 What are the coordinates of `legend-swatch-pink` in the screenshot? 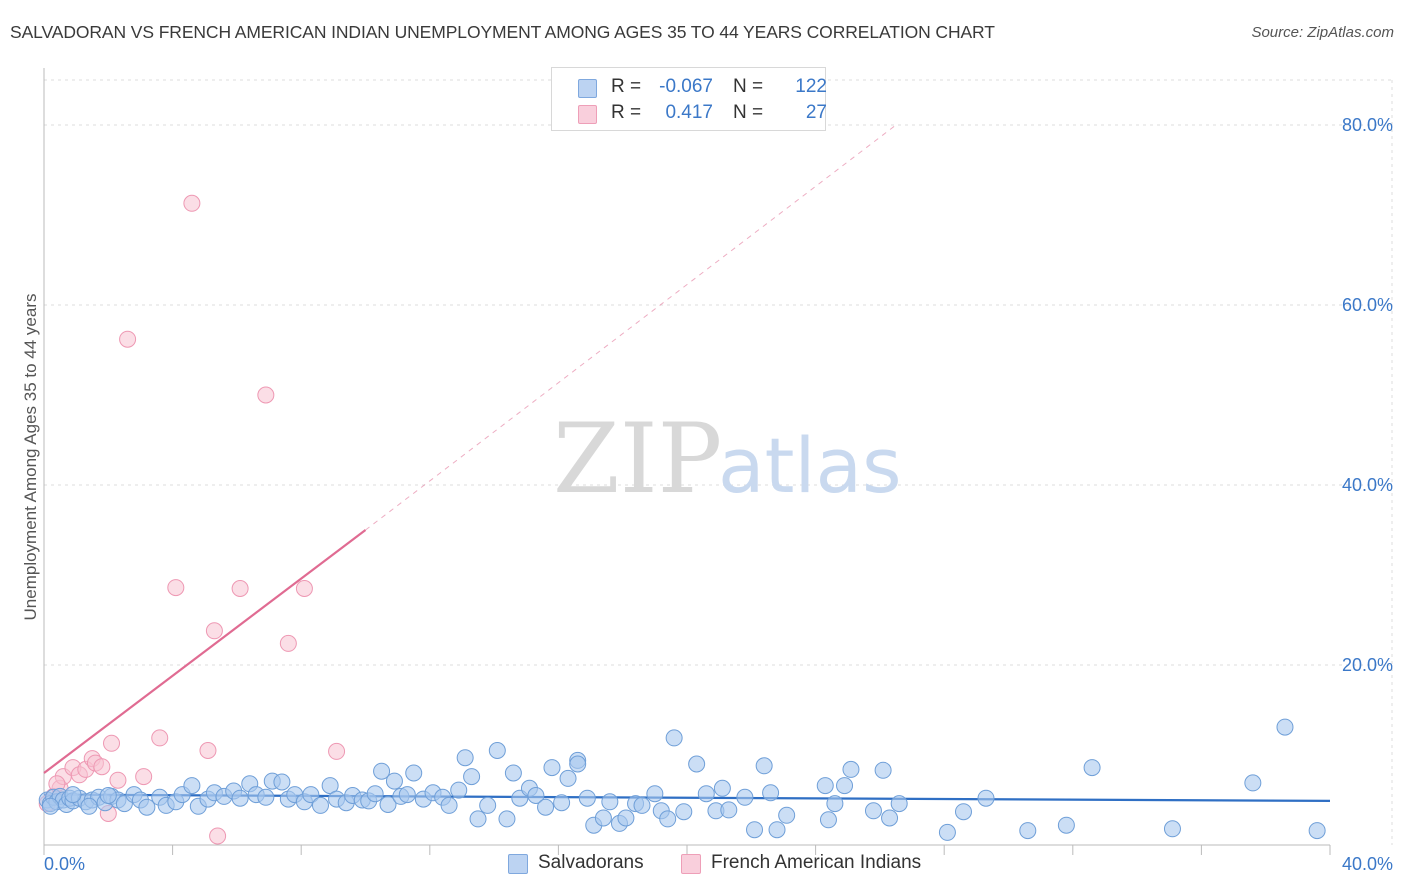 It's located at (587, 114).